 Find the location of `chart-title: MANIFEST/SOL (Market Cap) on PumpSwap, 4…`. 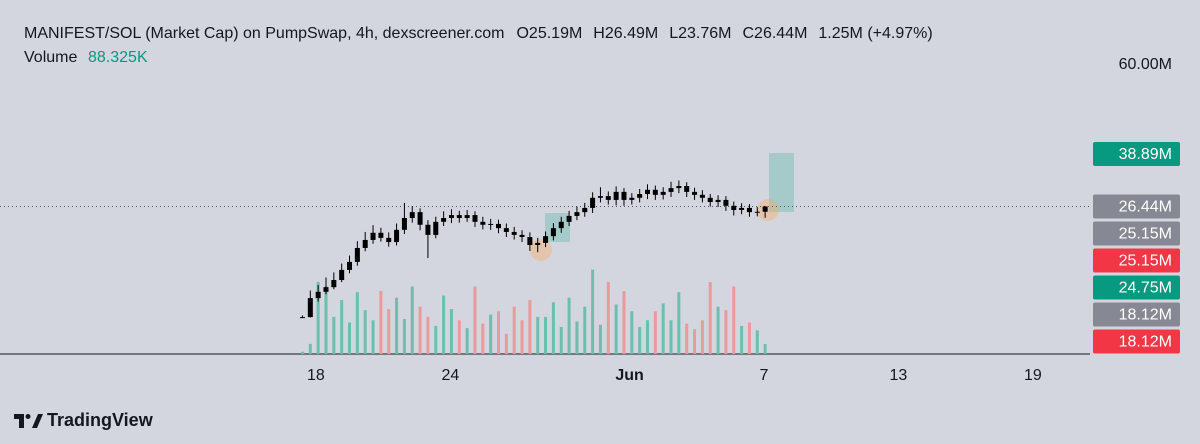

chart-title: MANIFEST/SOL (Market Cap) on PumpSwap, 4… is located at coordinates (264, 33).